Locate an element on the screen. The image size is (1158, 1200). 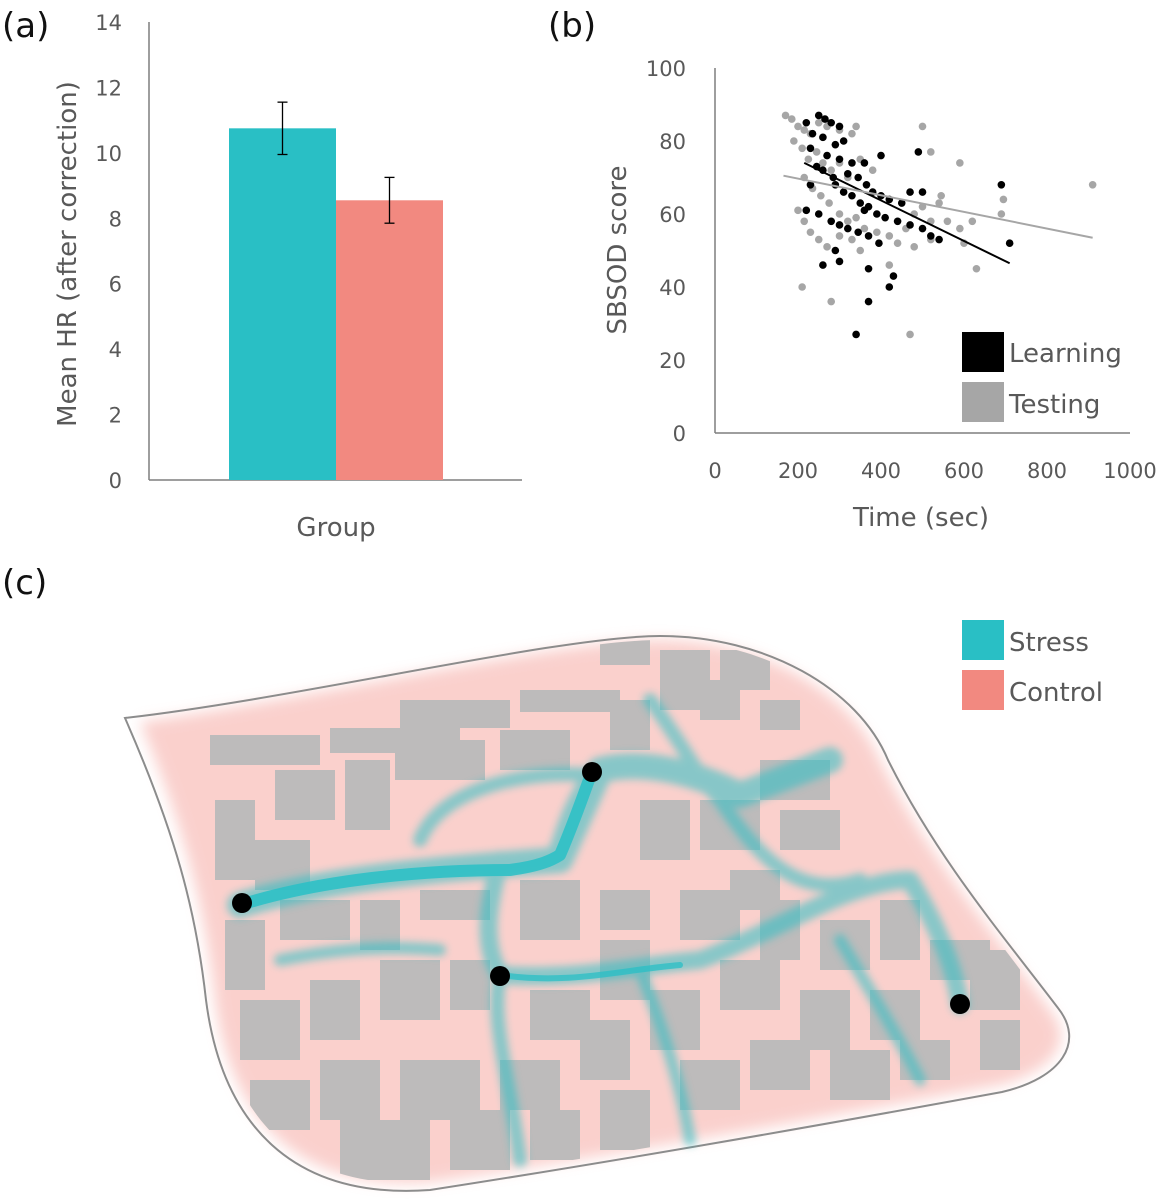
learning-trendline is located at coordinates (907, 213).